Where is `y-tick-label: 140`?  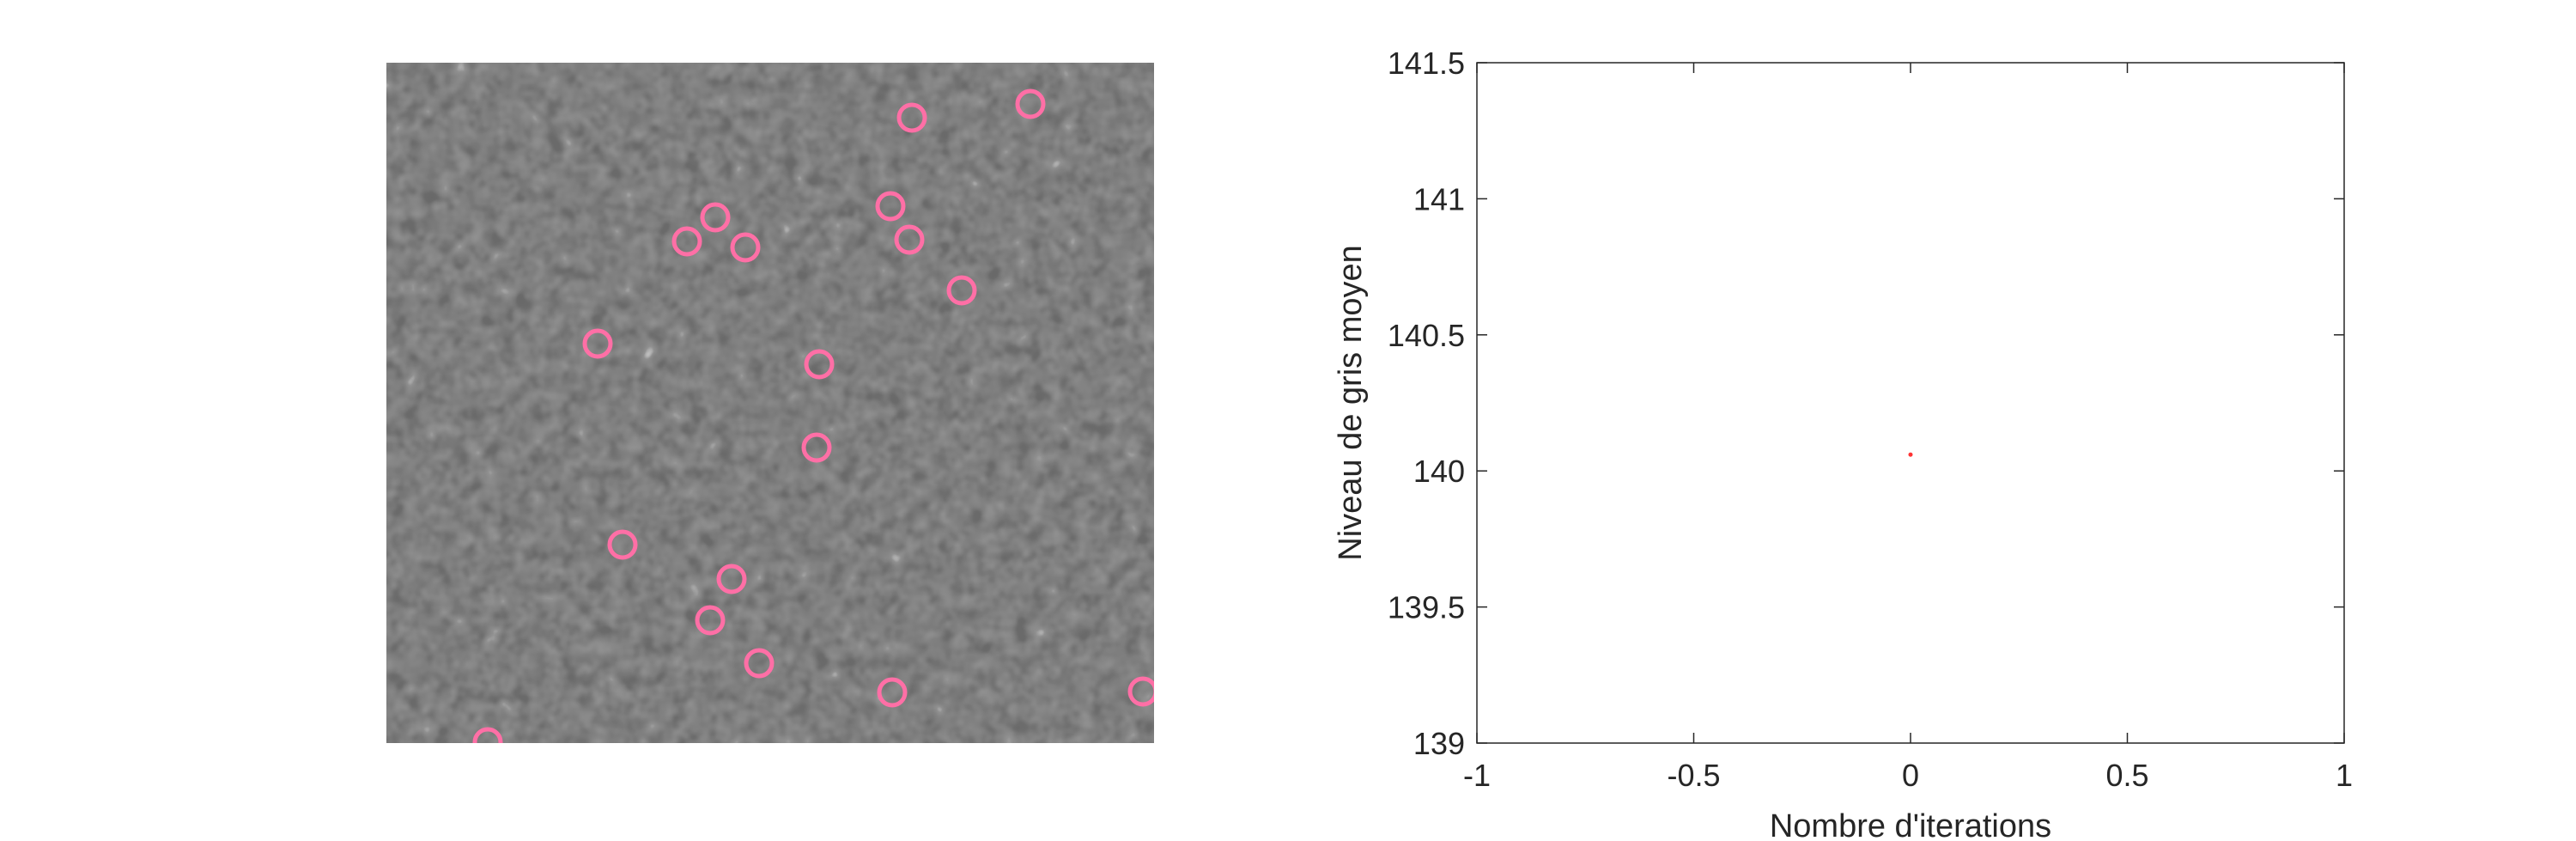
y-tick-label: 140 is located at coordinates (1439, 471).